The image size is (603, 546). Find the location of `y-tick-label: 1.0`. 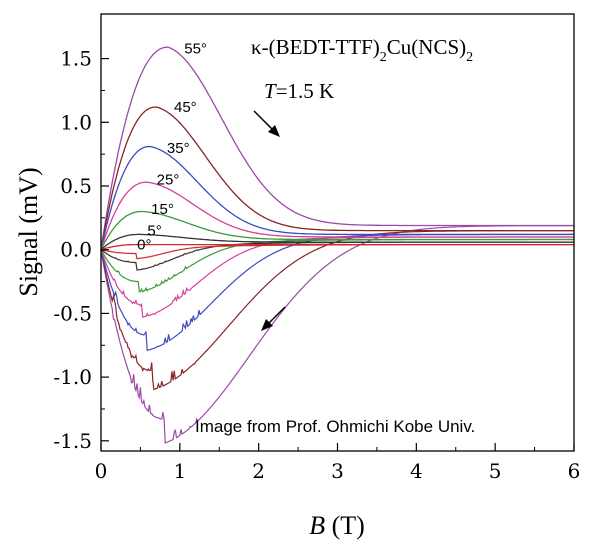

y-tick-label: 1.0 is located at coordinates (76, 122).